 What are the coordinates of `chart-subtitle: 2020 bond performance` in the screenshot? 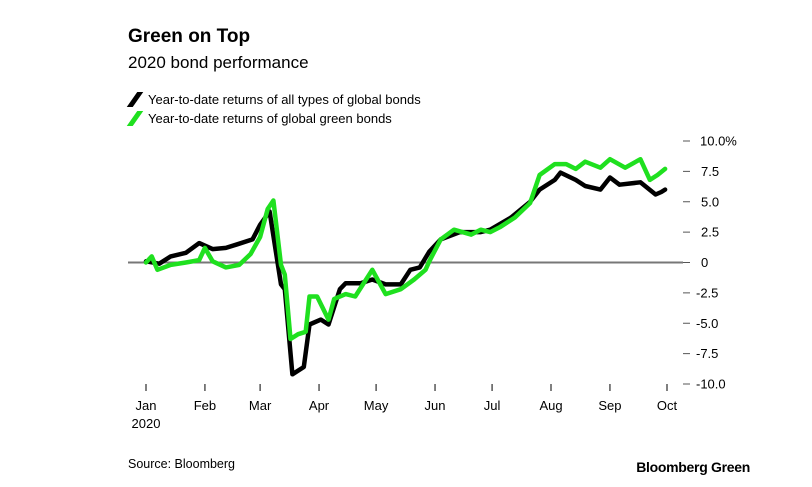 It's located at (218, 62).